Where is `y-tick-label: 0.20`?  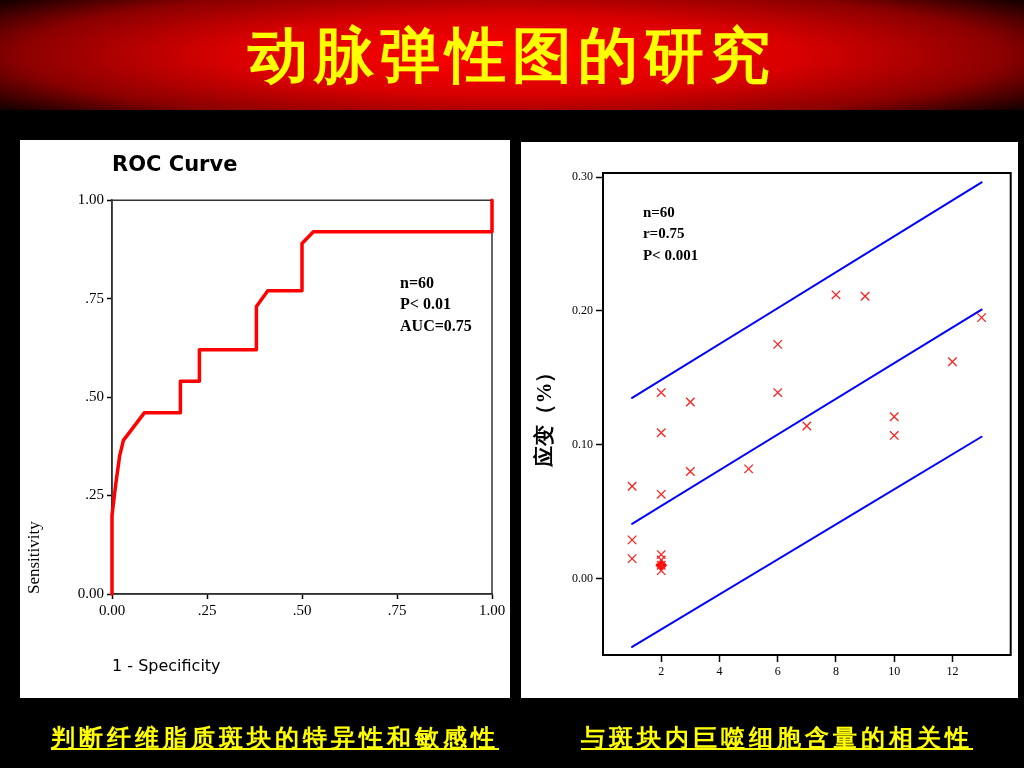 y-tick-label: 0.20 is located at coordinates (582, 310).